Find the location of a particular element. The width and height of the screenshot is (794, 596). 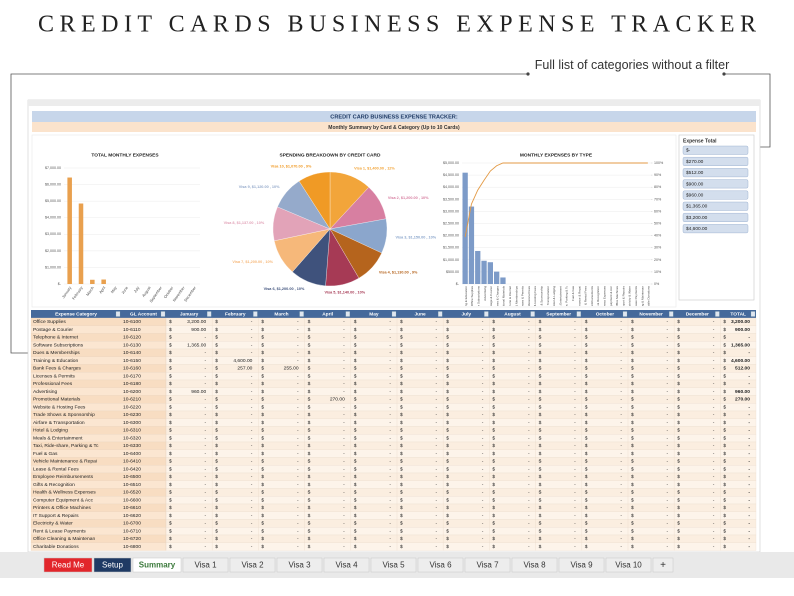

sheet-tab-label: Visa 3 is located at coordinates (299, 565).